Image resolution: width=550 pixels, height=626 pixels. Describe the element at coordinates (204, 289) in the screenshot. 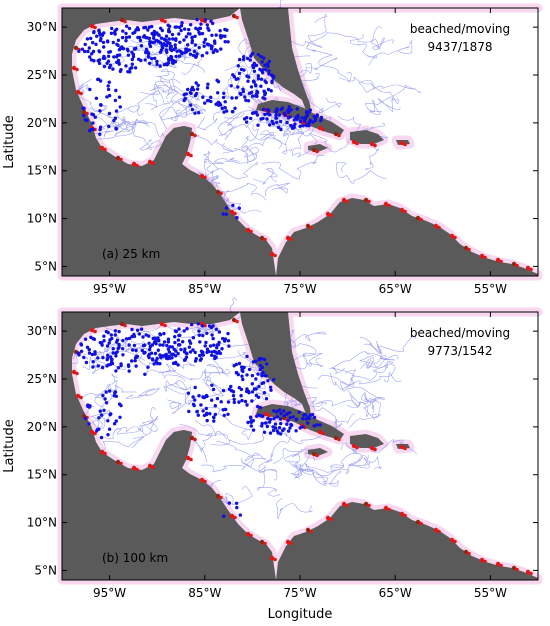

I see `x-tick-label: 85°W` at that location.